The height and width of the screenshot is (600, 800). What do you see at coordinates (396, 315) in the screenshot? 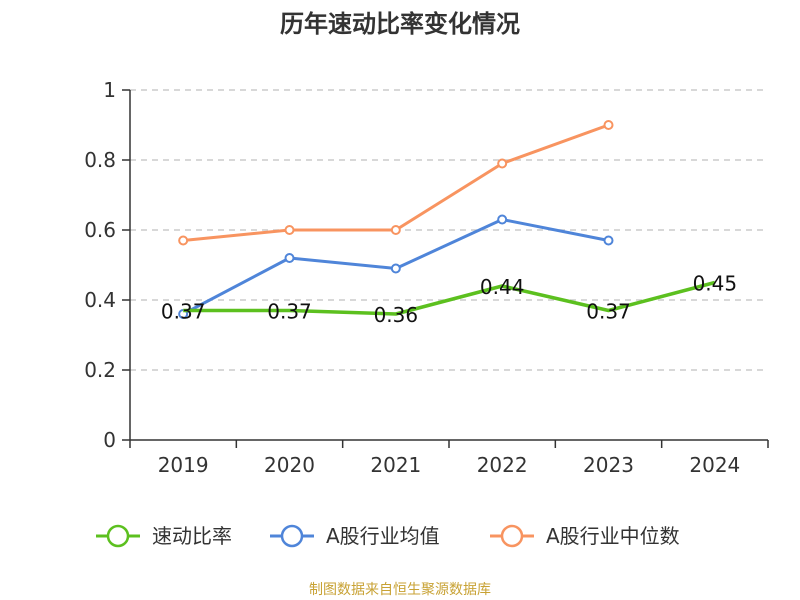
I see `data-label: 0.36` at bounding box center [396, 315].